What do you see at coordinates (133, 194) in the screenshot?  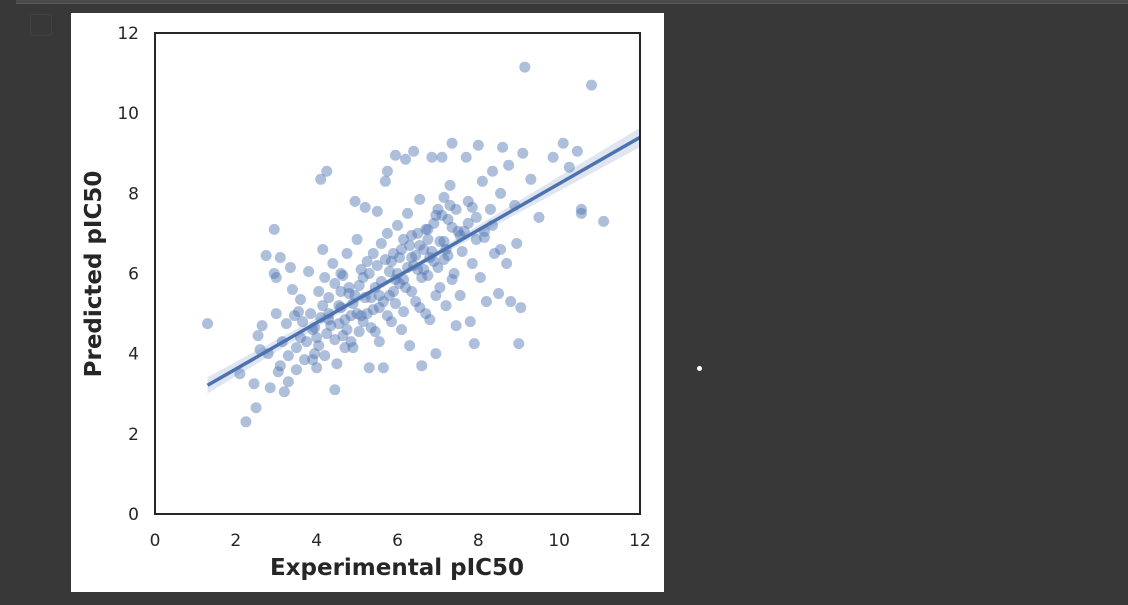 I see `y-tick-label: 8` at bounding box center [133, 194].